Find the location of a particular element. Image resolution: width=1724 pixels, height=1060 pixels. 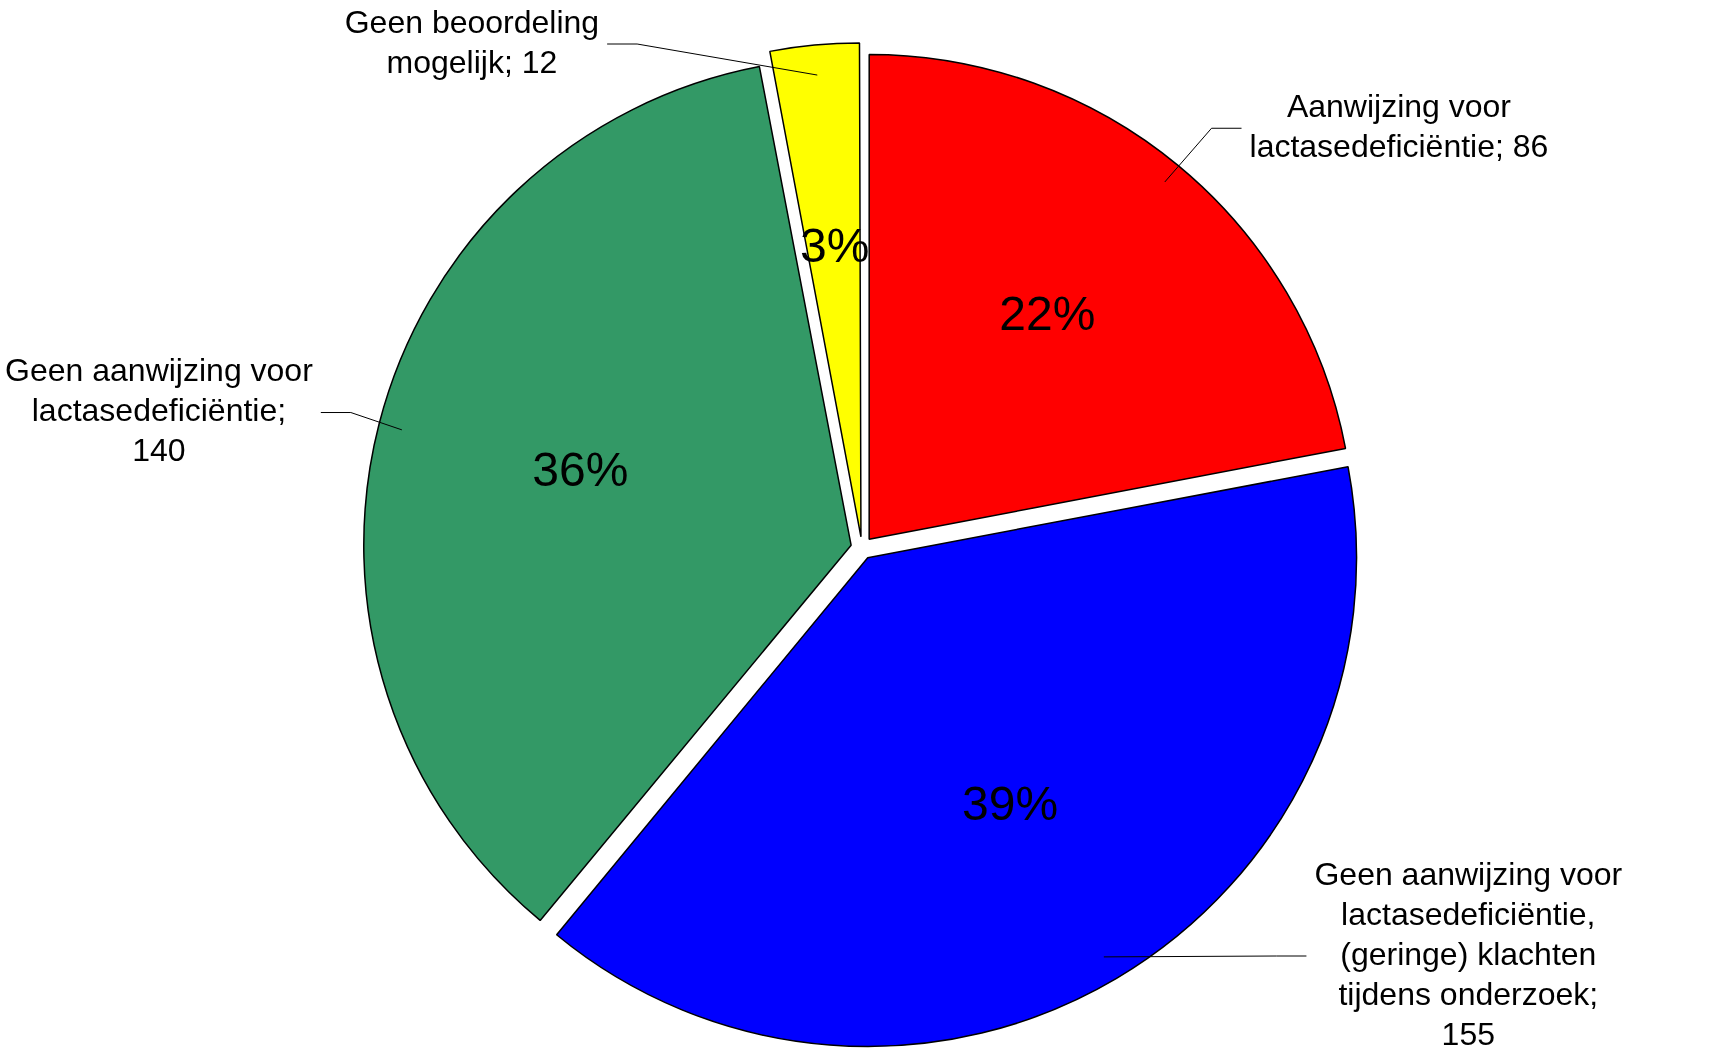

data-label: 39% is located at coordinates (1010, 803).